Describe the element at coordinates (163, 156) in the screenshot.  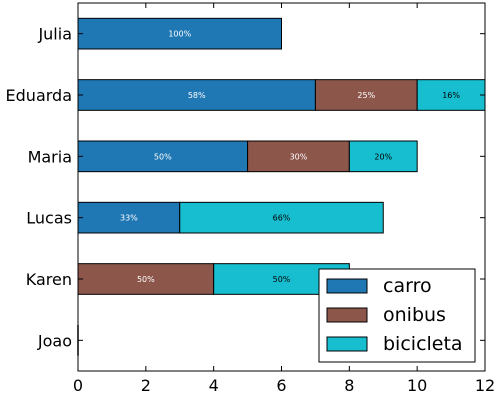
I see `bar-label-carro-maria: 50%` at that location.